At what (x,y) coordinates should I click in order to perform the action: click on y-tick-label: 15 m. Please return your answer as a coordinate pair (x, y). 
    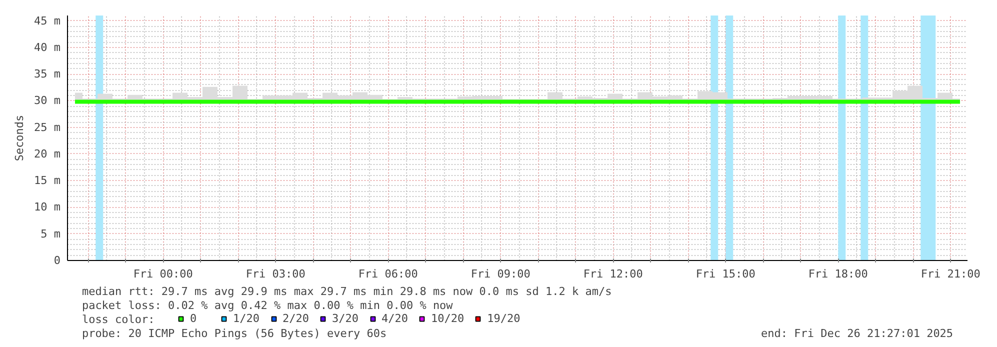
    Looking at the image, I should click on (47, 181).